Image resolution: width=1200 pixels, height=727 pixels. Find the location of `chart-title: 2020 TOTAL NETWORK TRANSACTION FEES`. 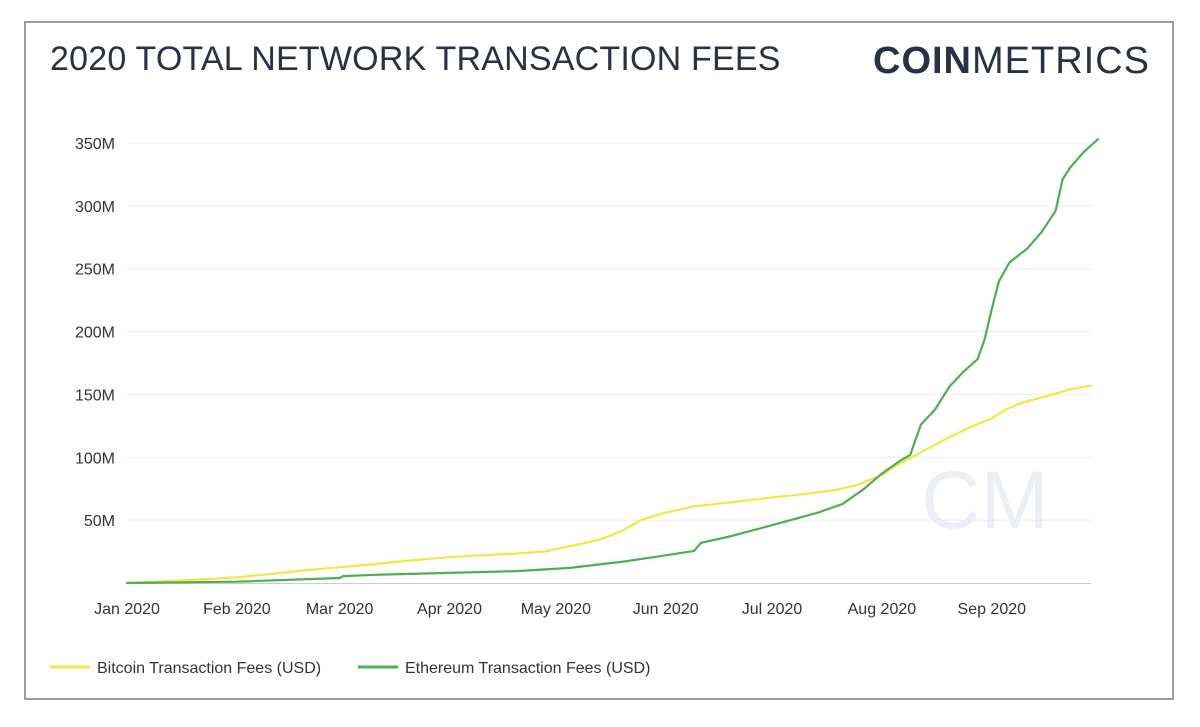

chart-title: 2020 TOTAL NETWORK TRANSACTION FEES is located at coordinates (415, 59).